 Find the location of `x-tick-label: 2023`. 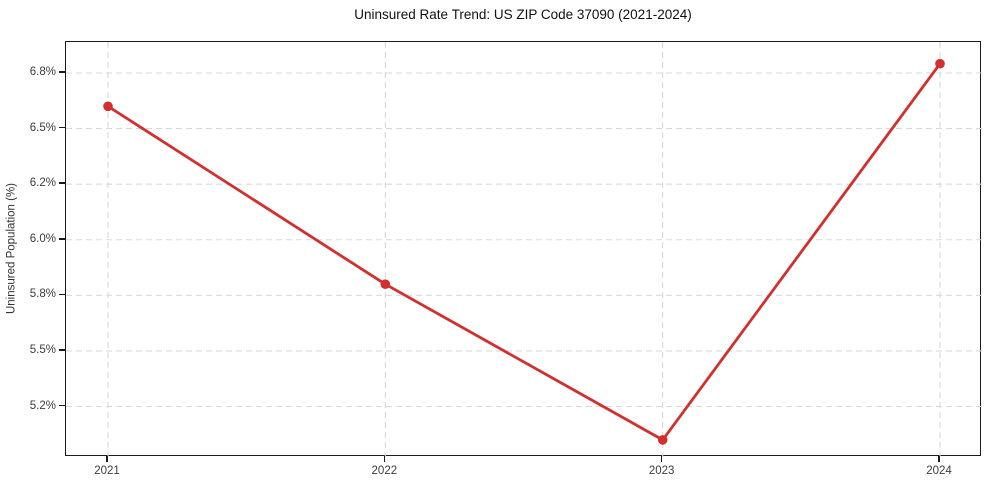

x-tick-label: 2023 is located at coordinates (661, 471).